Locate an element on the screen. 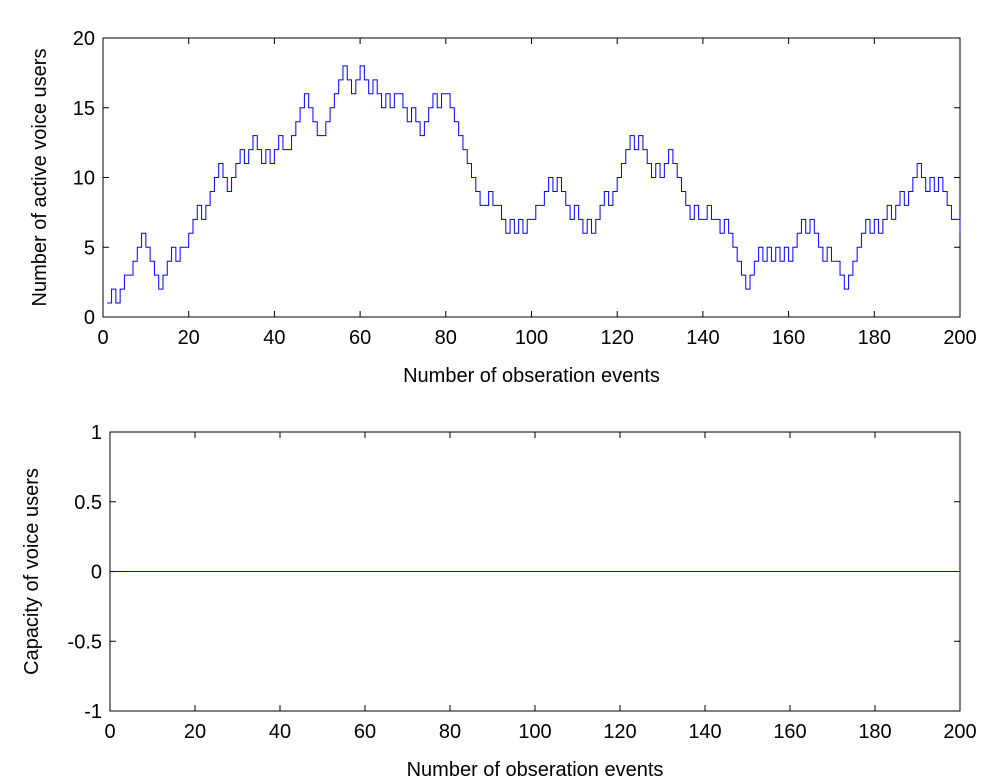 This screenshot has height=782, width=986. y-tick-label: 0.5 is located at coordinates (88, 503).